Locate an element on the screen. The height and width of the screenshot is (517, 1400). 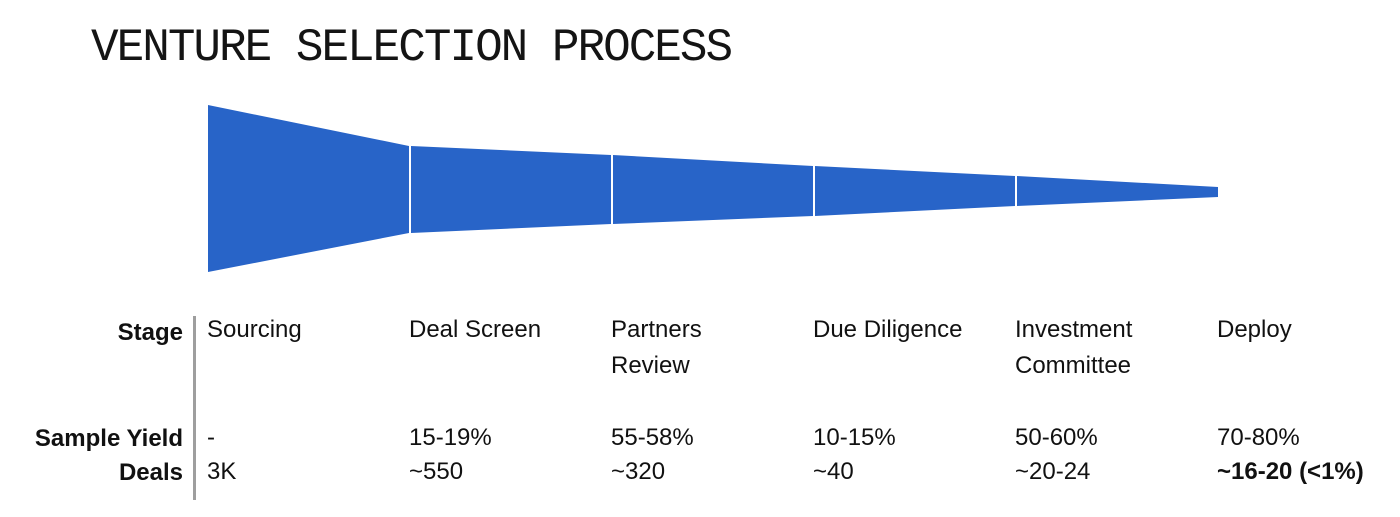
funnel-segment-deal-screen is located at coordinates (511, 189).